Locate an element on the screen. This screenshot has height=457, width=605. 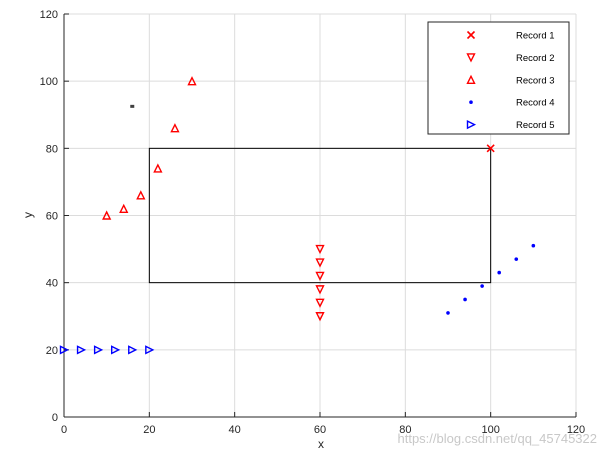
y-tick-label: 20 is located at coordinates (52, 351).